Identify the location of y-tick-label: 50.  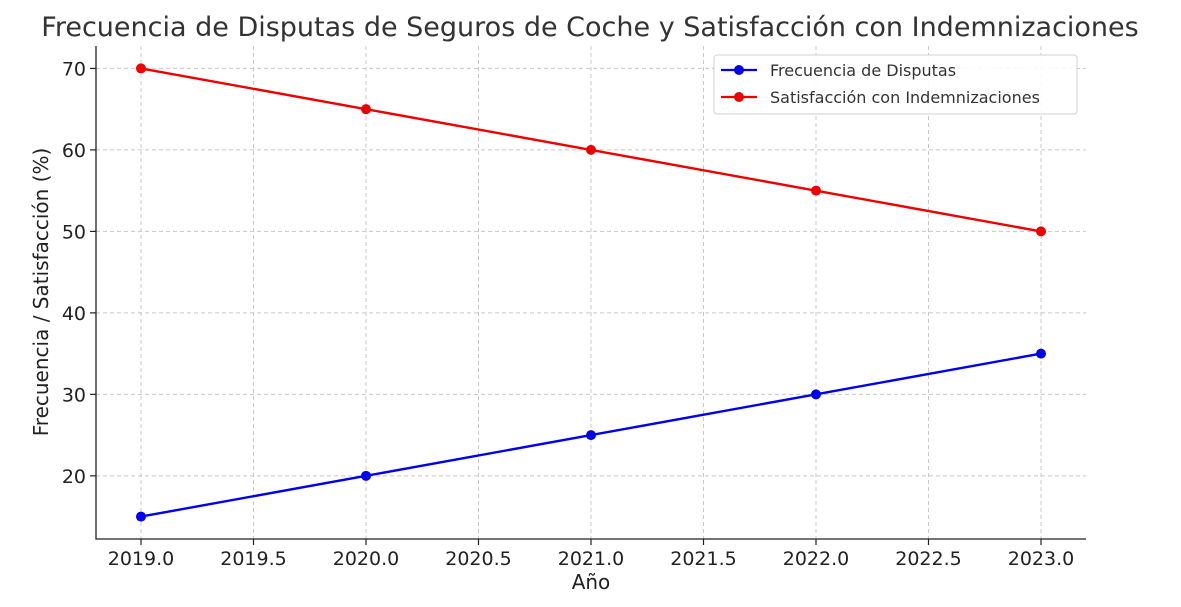
(74, 232).